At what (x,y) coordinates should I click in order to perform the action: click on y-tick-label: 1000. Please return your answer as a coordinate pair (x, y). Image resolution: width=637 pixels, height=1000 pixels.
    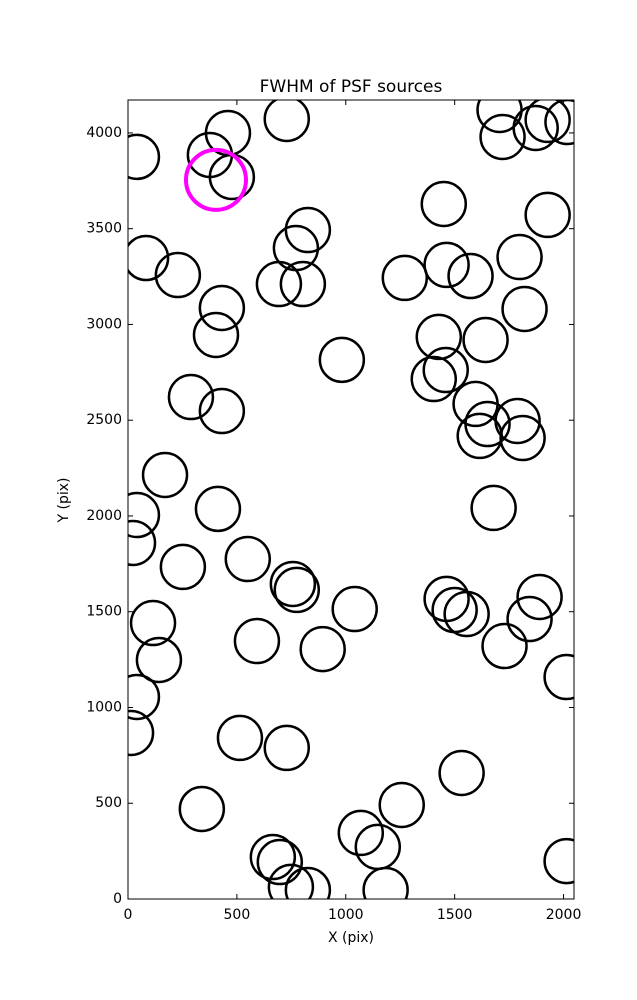
    Looking at the image, I should click on (104, 707).